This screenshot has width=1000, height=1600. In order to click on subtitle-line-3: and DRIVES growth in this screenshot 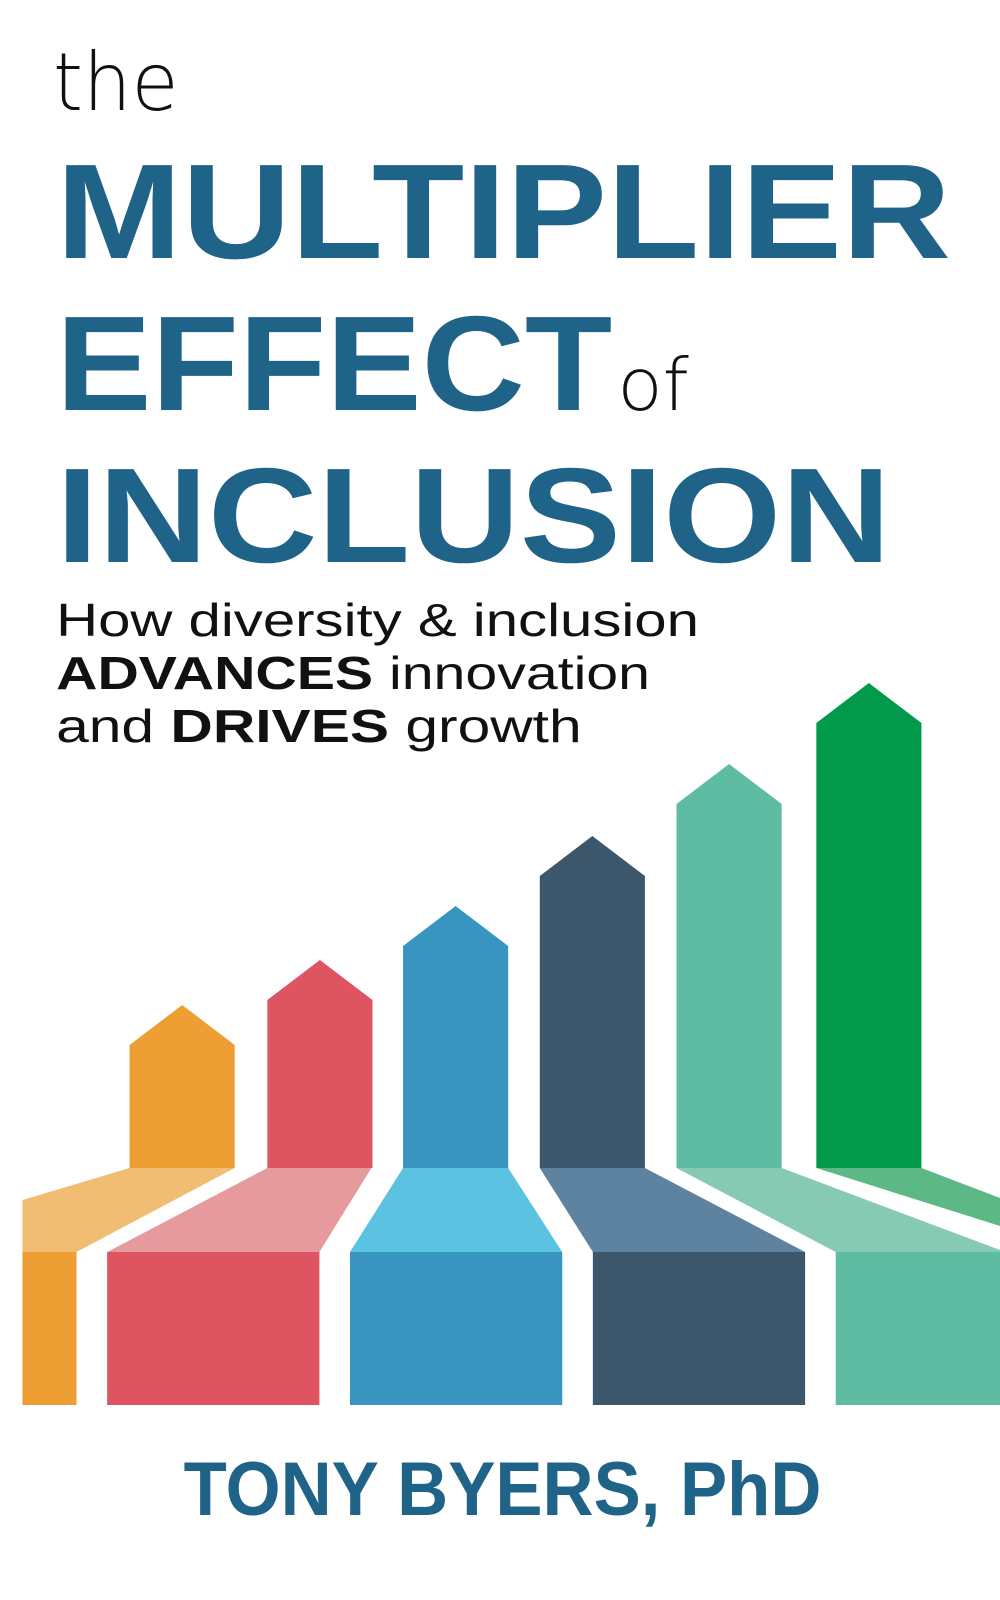, I will do `click(319, 725)`.